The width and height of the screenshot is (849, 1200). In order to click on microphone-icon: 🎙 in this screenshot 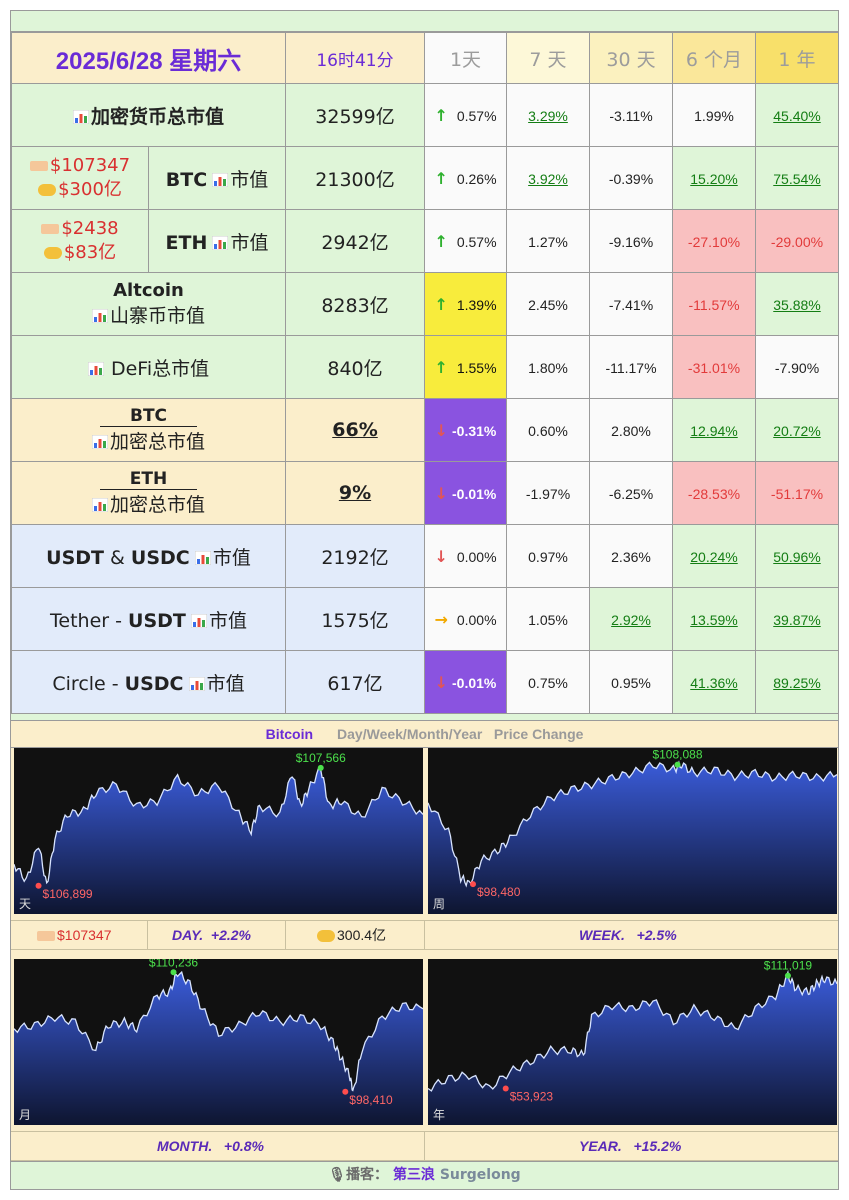, I will do `click(337, 1175)`.